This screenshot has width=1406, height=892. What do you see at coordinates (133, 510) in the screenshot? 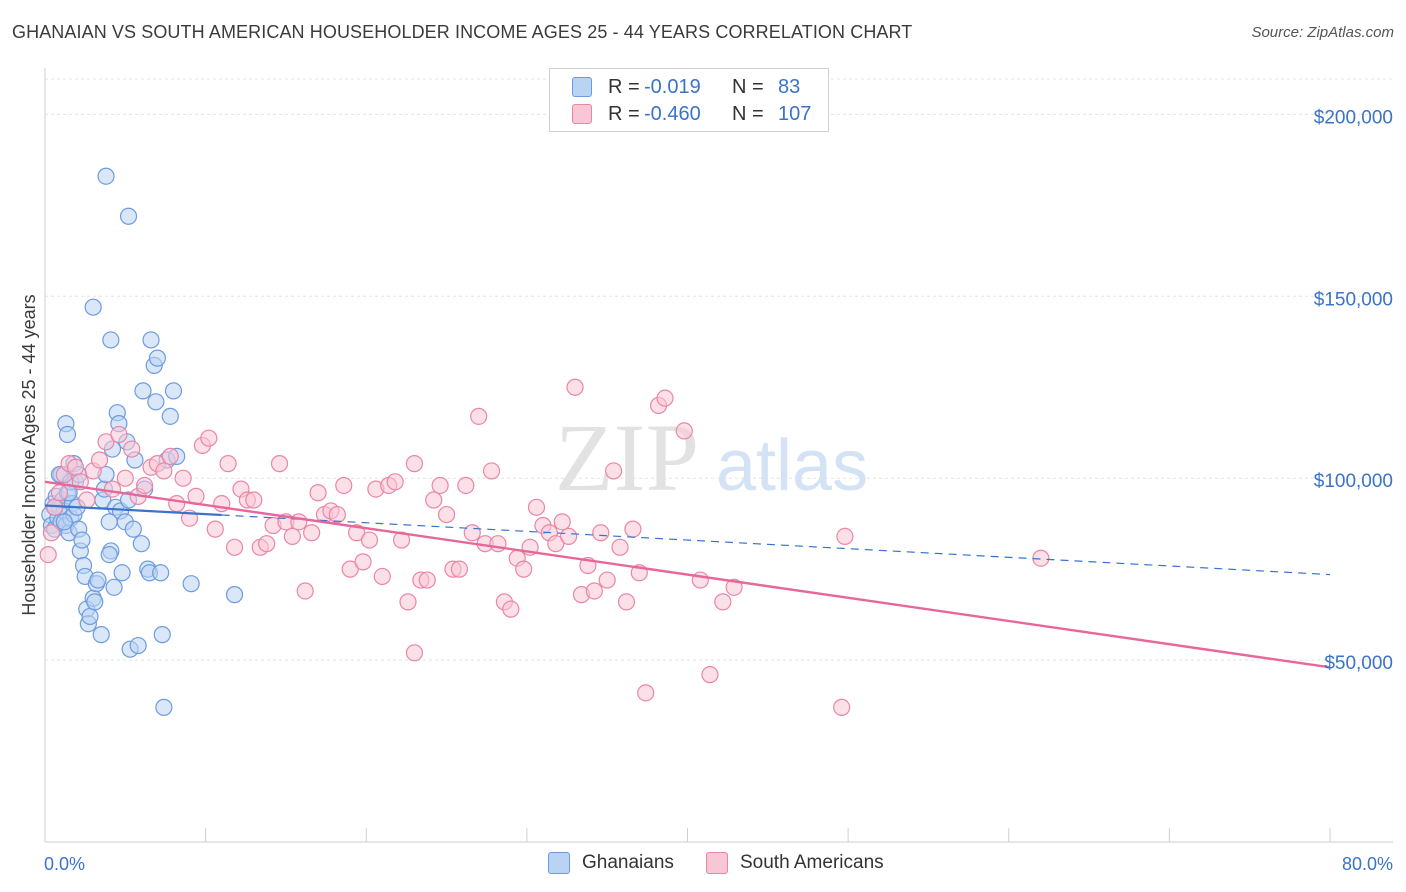
I see `ghanaians-trend-solid` at bounding box center [133, 510].